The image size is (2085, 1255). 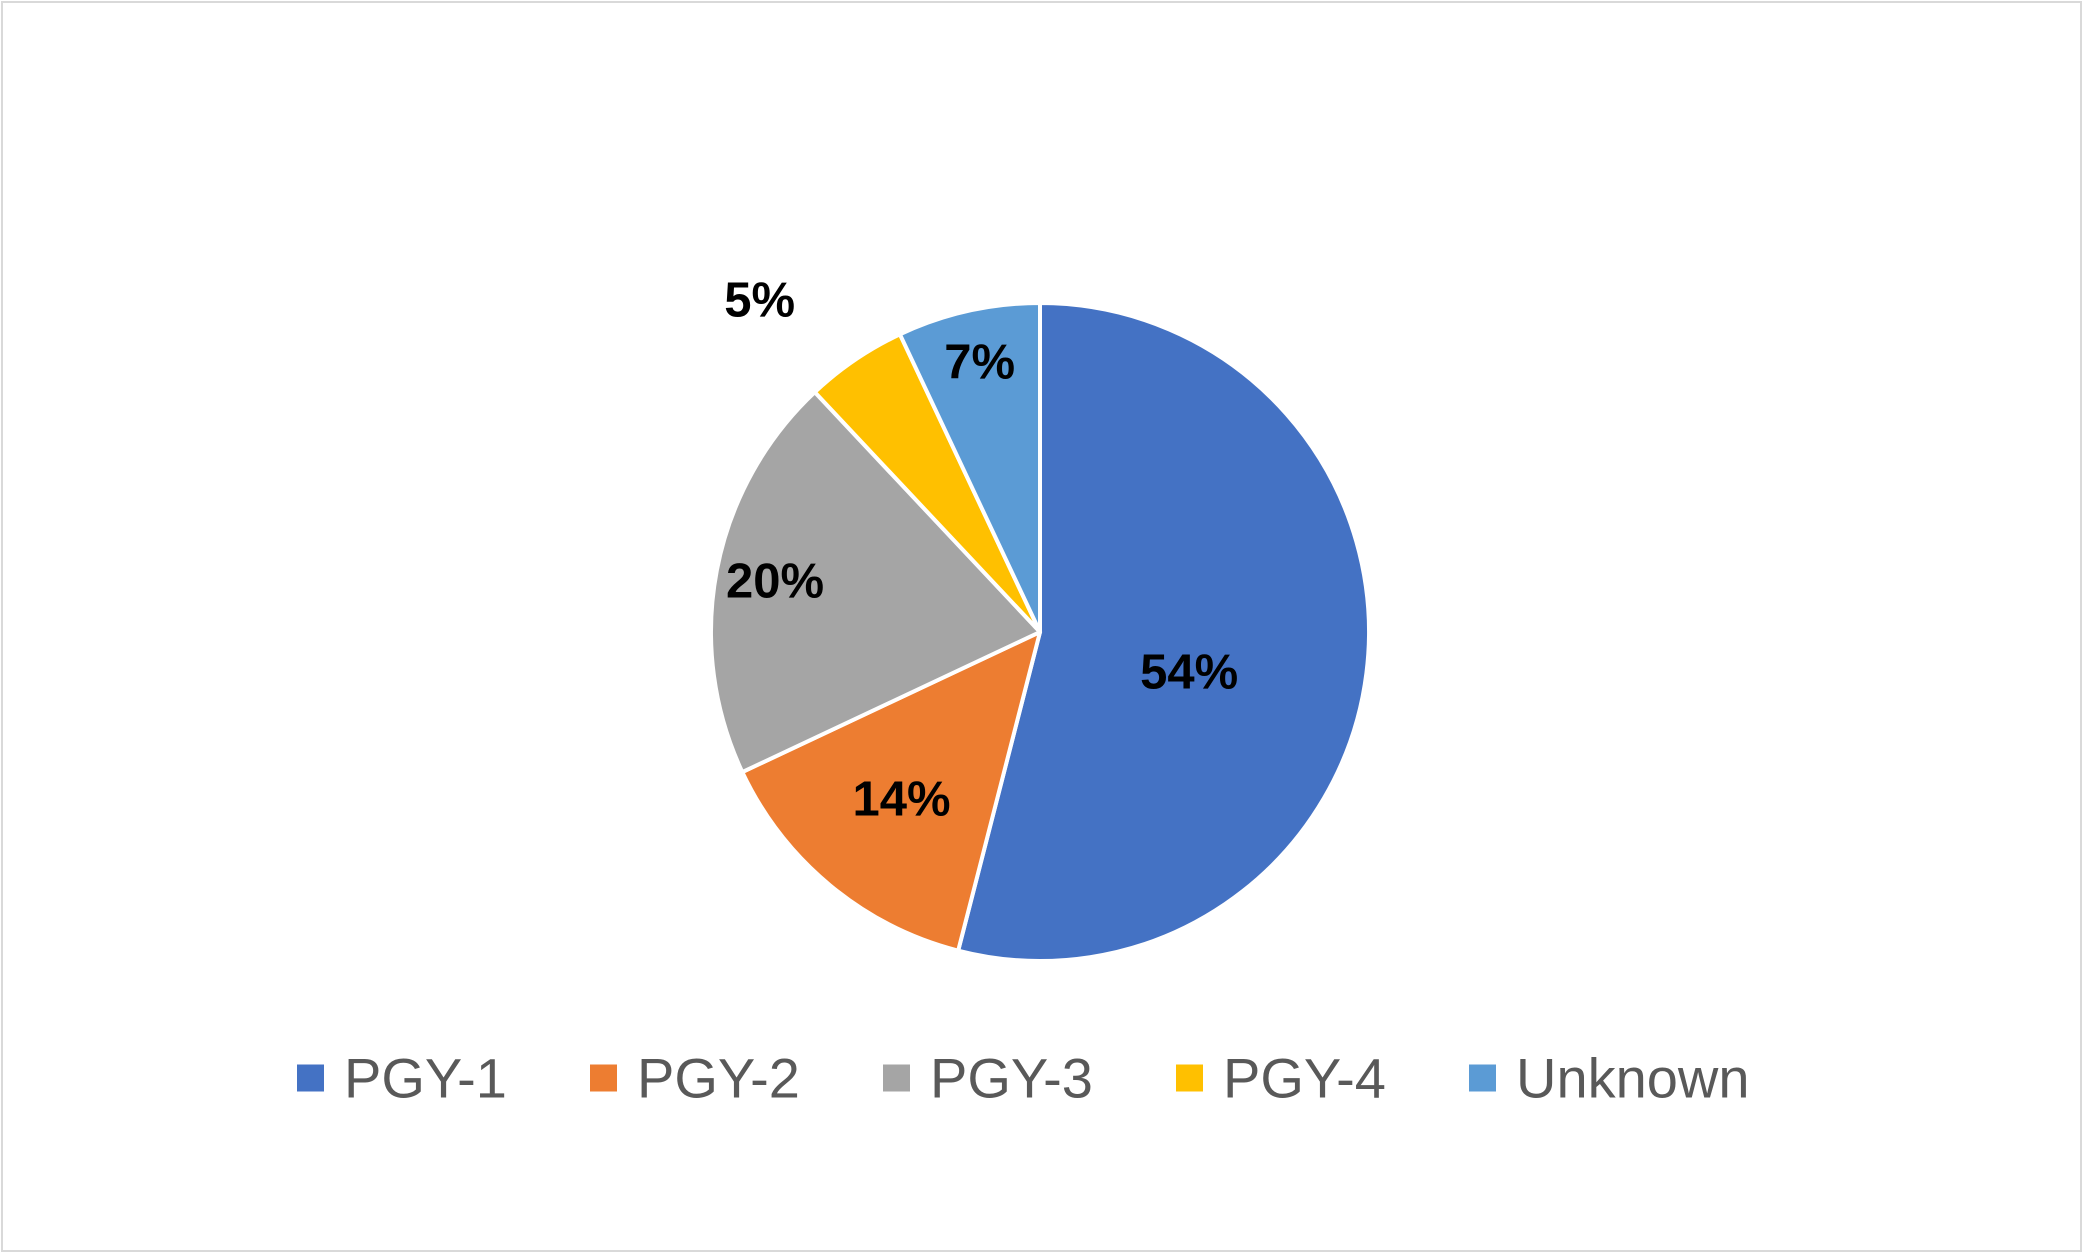 I want to click on data-label-pgy-2: 14%, so click(x=902, y=799).